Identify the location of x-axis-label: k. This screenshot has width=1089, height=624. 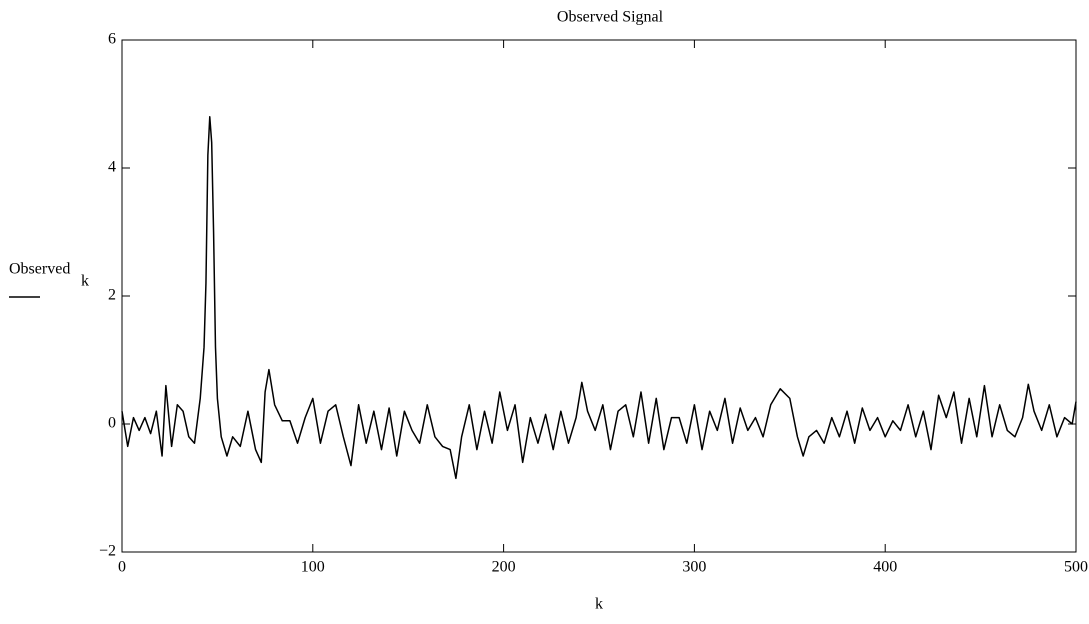
(599, 604).